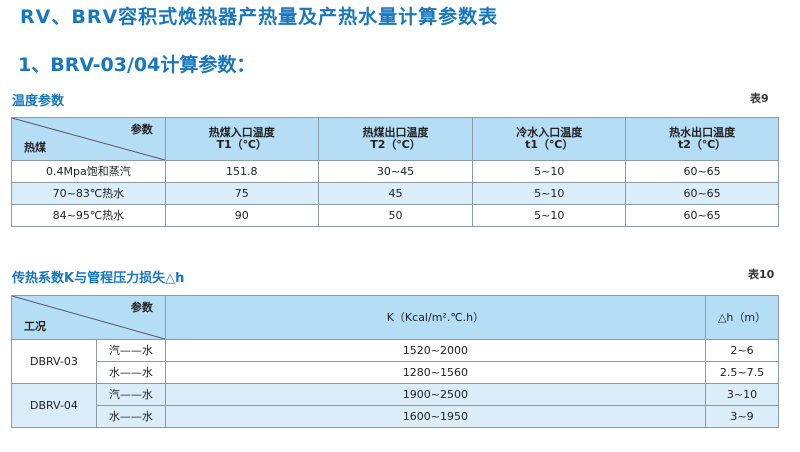 The height and width of the screenshot is (452, 800). I want to click on cell: 50, so click(395, 215).